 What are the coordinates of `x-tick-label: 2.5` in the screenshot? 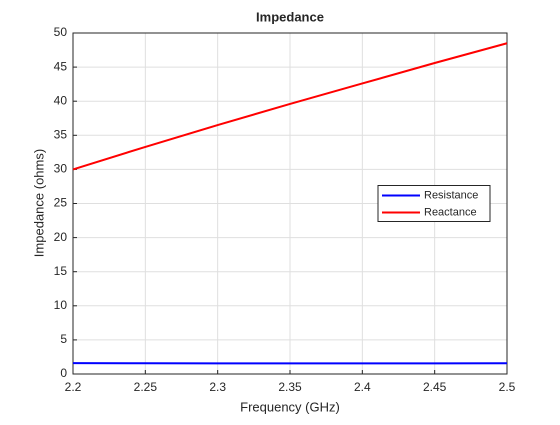 It's located at (507, 387).